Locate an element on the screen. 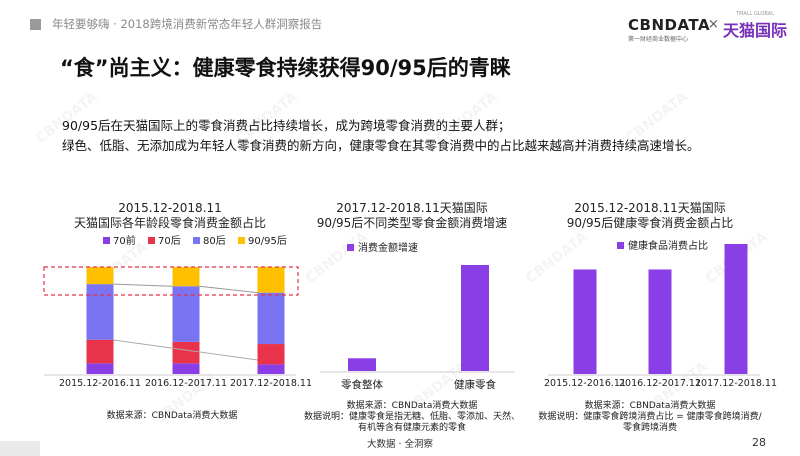  chart1-x-tick: 2017.12-2018.11 is located at coordinates (271, 383).